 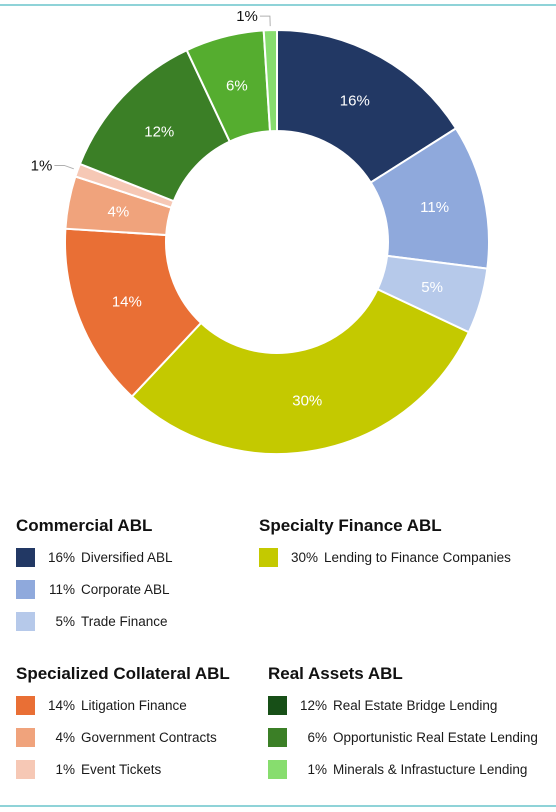 I want to click on legend-item-label: Lending to Finance Companies, so click(x=417, y=557).